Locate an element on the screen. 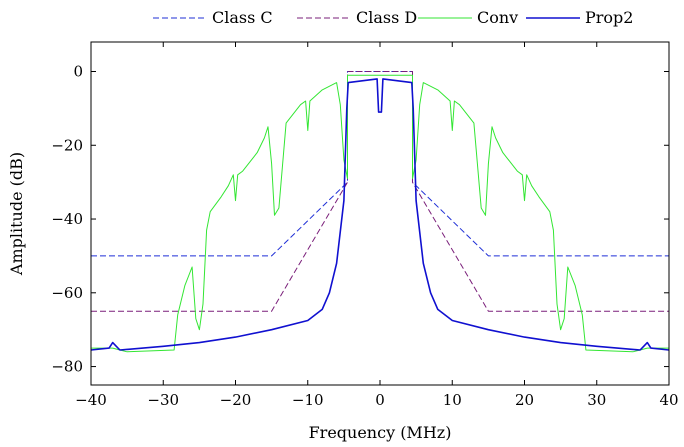  legend-label-class-c: Class C is located at coordinates (242, 17).